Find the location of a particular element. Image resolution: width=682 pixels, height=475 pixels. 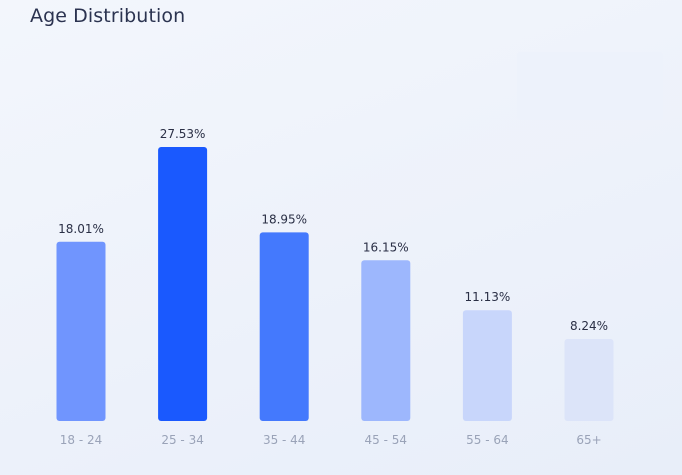

blank-panel is located at coordinates (590, 86).